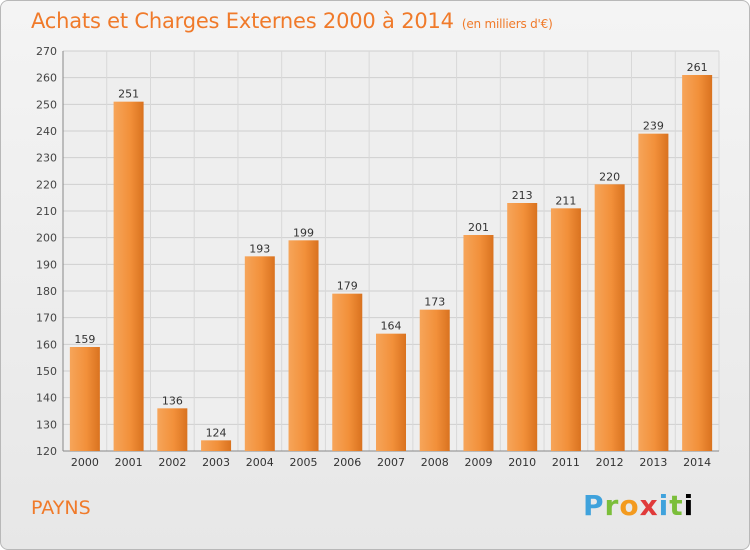 This screenshot has width=750, height=550. What do you see at coordinates (697, 263) in the screenshot?
I see `bar-2014` at bounding box center [697, 263].